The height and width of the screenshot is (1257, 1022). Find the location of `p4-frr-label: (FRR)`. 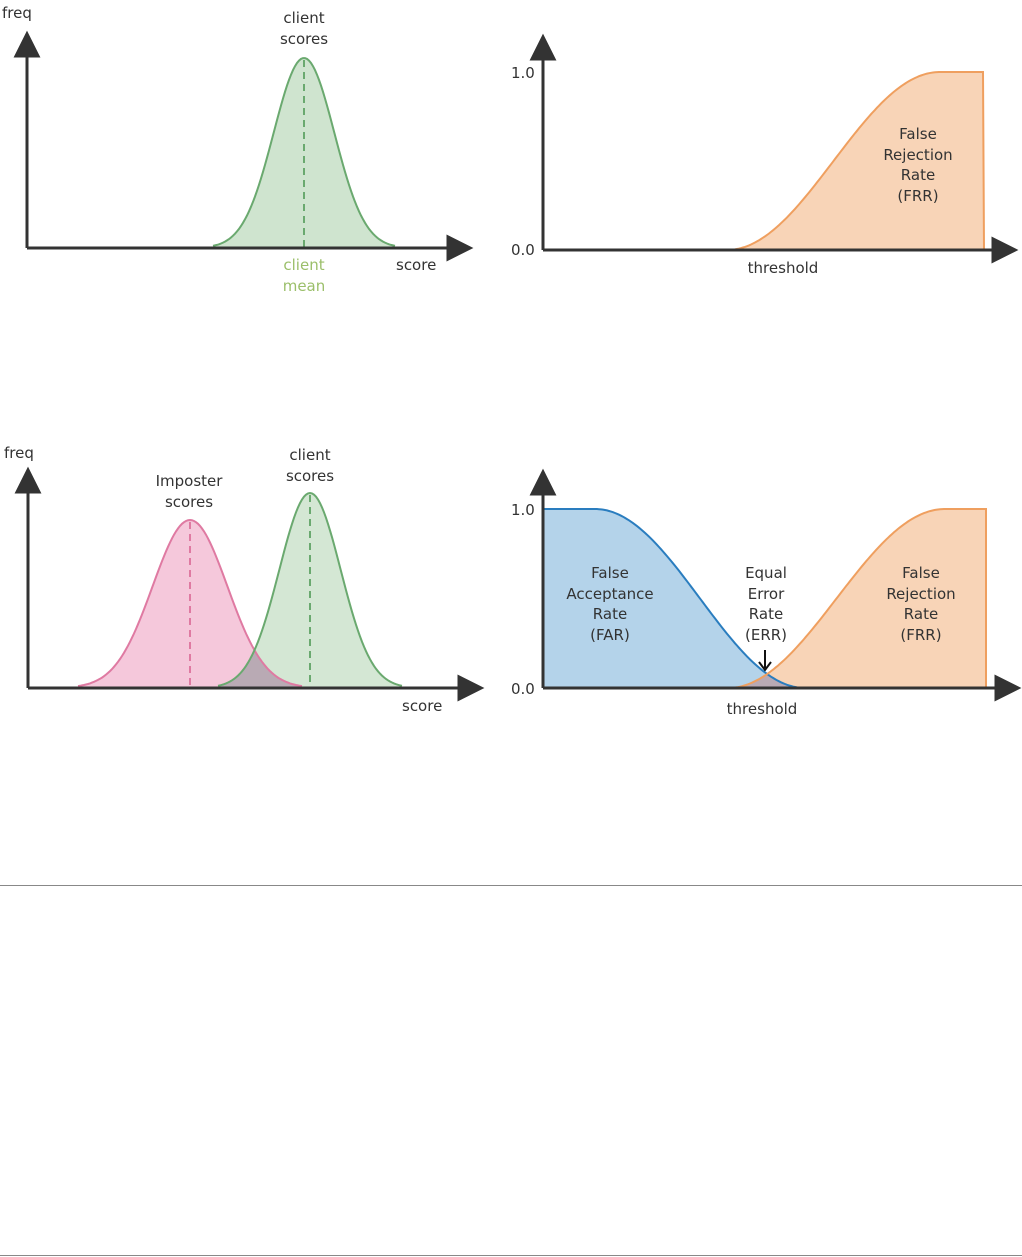

p4-frr-label: (FRR) is located at coordinates (920, 635).